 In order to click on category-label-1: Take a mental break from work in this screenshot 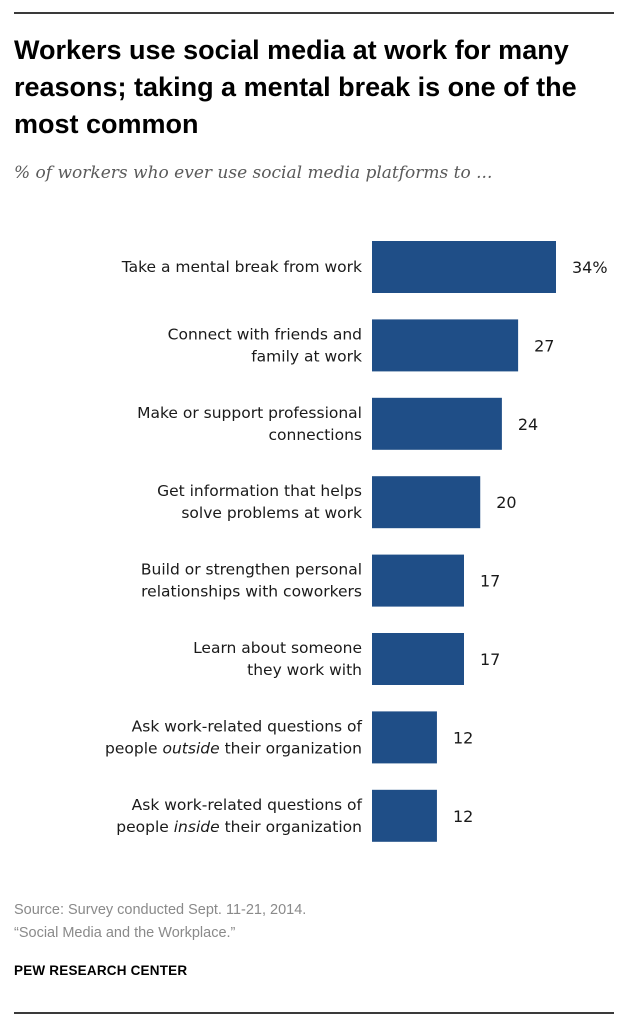, I will do `click(241, 267)`.